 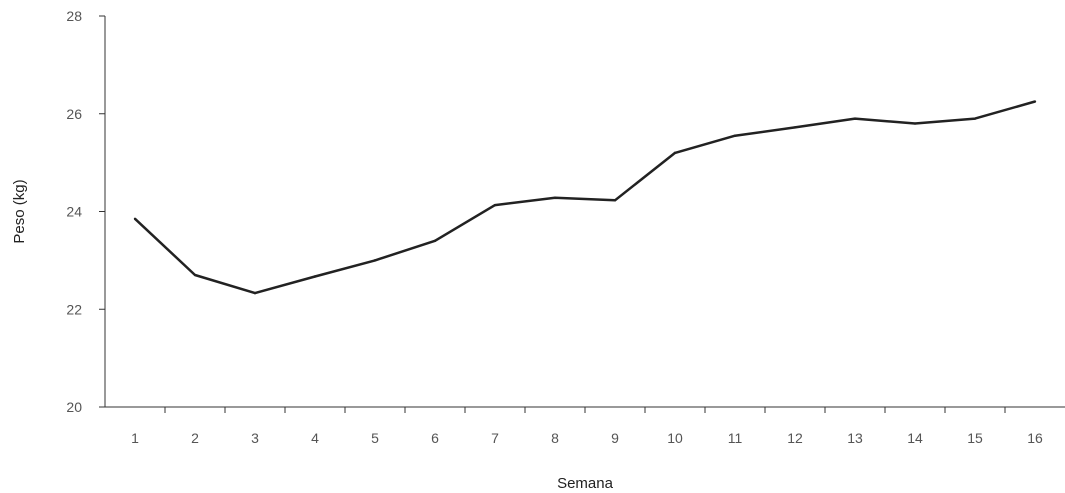 What do you see at coordinates (975, 438) in the screenshot?
I see `x-tick-label: 15` at bounding box center [975, 438].